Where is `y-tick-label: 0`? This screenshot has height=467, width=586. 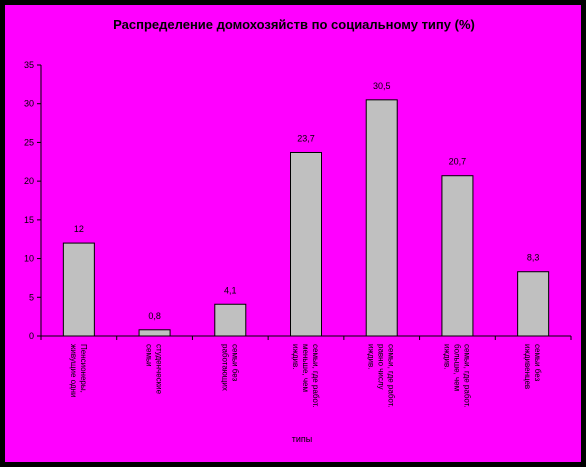 y-tick-label: 0 is located at coordinates (31, 336).